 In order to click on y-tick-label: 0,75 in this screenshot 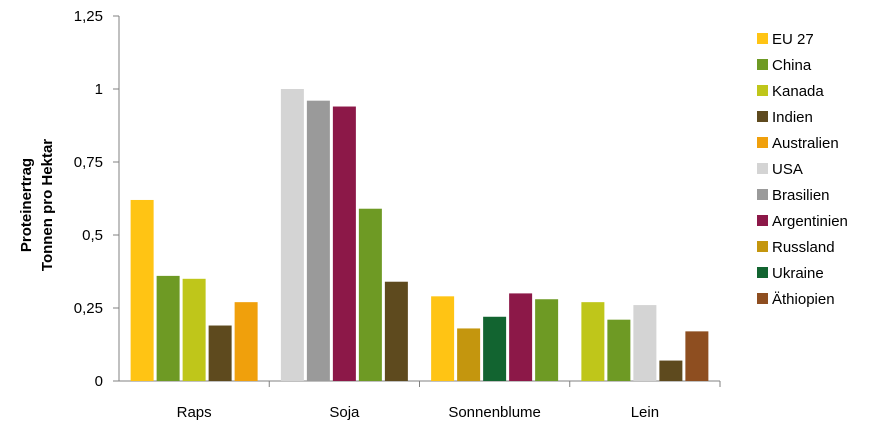, I will do `click(88, 162)`.